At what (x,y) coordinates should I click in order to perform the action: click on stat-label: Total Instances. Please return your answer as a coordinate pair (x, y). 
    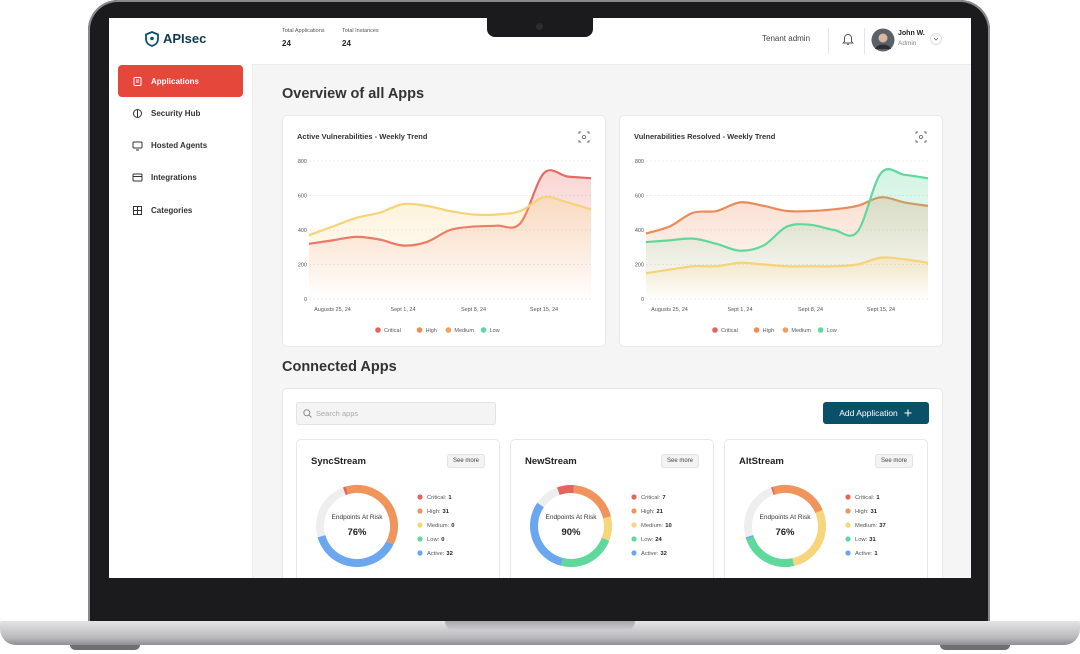
    Looking at the image, I should click on (360, 31).